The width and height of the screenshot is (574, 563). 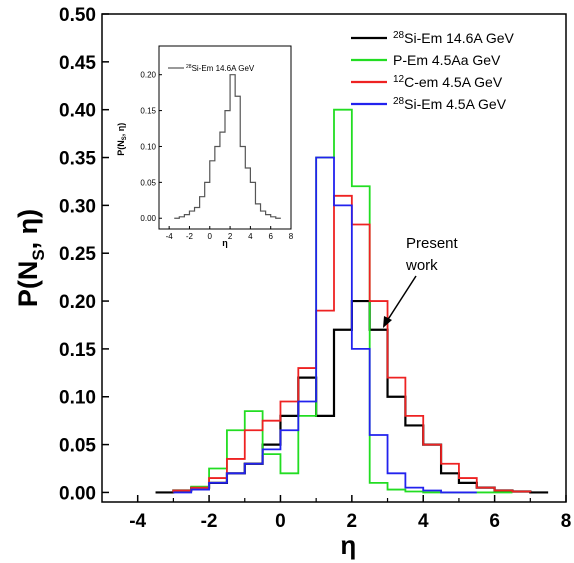 What do you see at coordinates (432, 243) in the screenshot?
I see `annotation-line-1: Present` at bounding box center [432, 243].